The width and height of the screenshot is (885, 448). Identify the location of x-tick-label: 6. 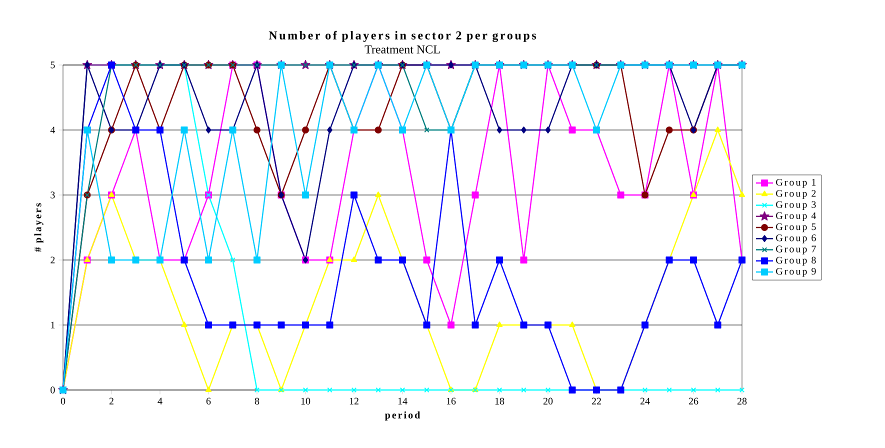
(208, 401).